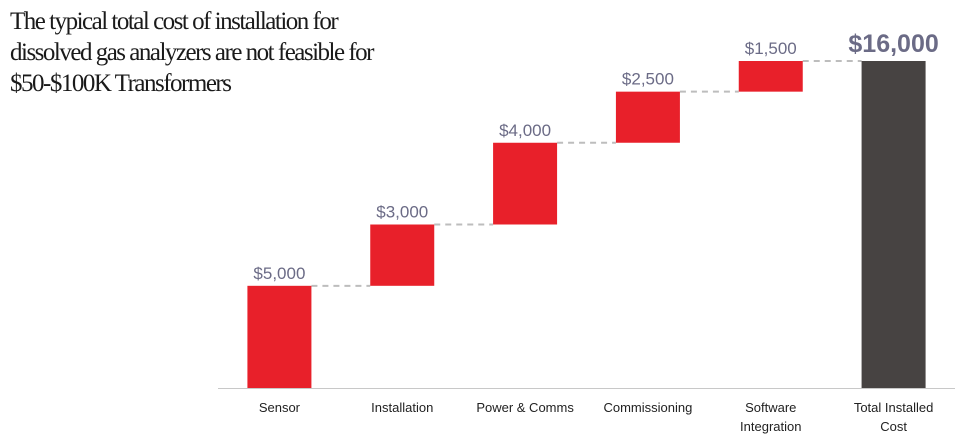  Describe the element at coordinates (121, 83) in the screenshot. I see `title-line-3: $50-$100K Transformers` at that location.